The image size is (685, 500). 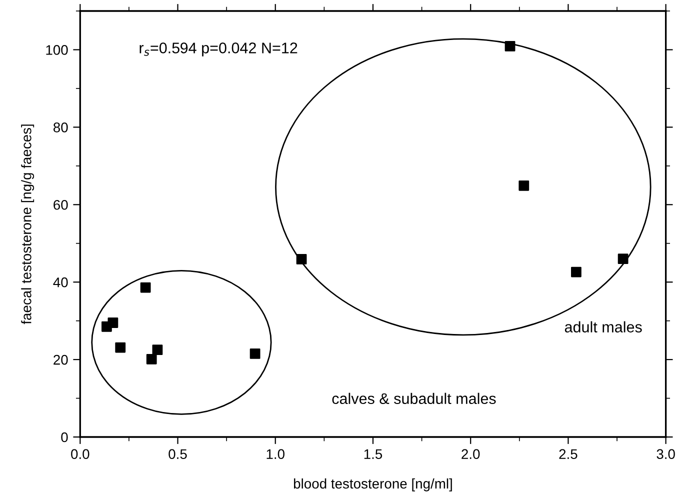 I want to click on annotation: r$_{s}$=0.594 p=0.042 N=12, so click(x=219, y=49).